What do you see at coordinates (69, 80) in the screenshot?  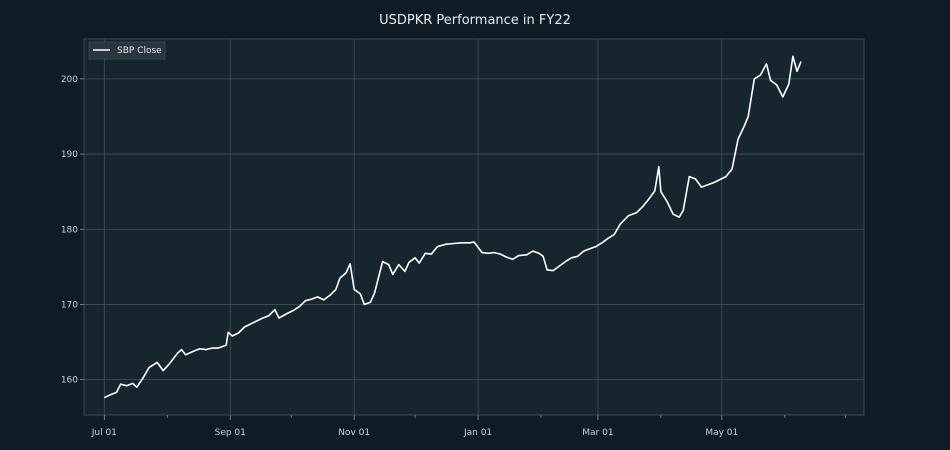 I see `y-tick-label: 200` at bounding box center [69, 80].